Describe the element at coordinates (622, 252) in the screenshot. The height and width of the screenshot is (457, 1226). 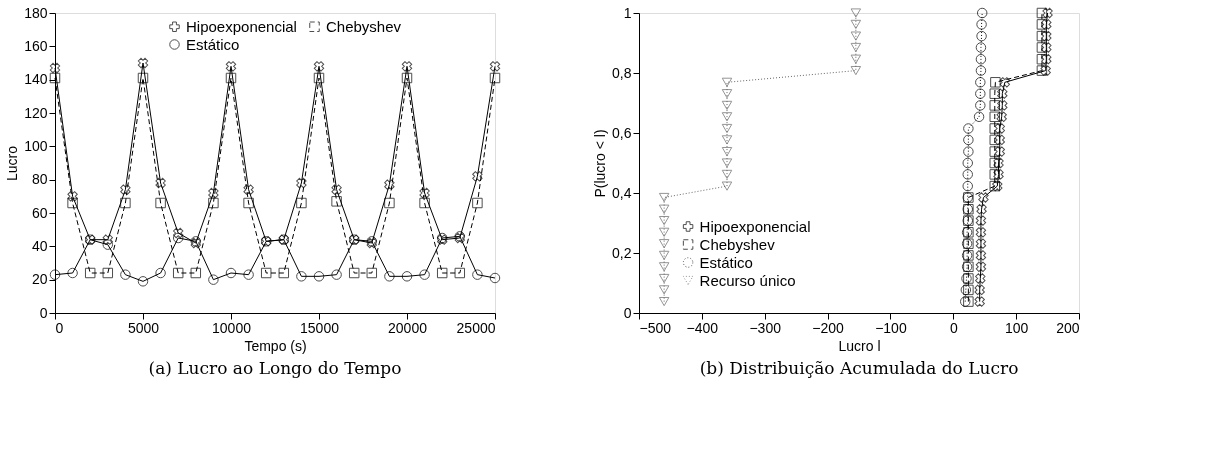
I see `y-tick-label: 0,2` at that location.